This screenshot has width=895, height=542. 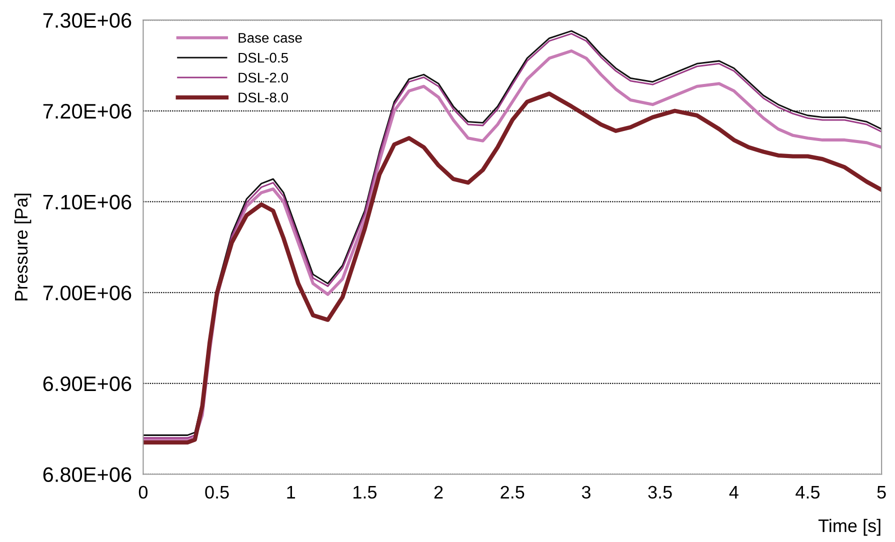 I want to click on legend-label: DSL-8.0, so click(x=263, y=97).